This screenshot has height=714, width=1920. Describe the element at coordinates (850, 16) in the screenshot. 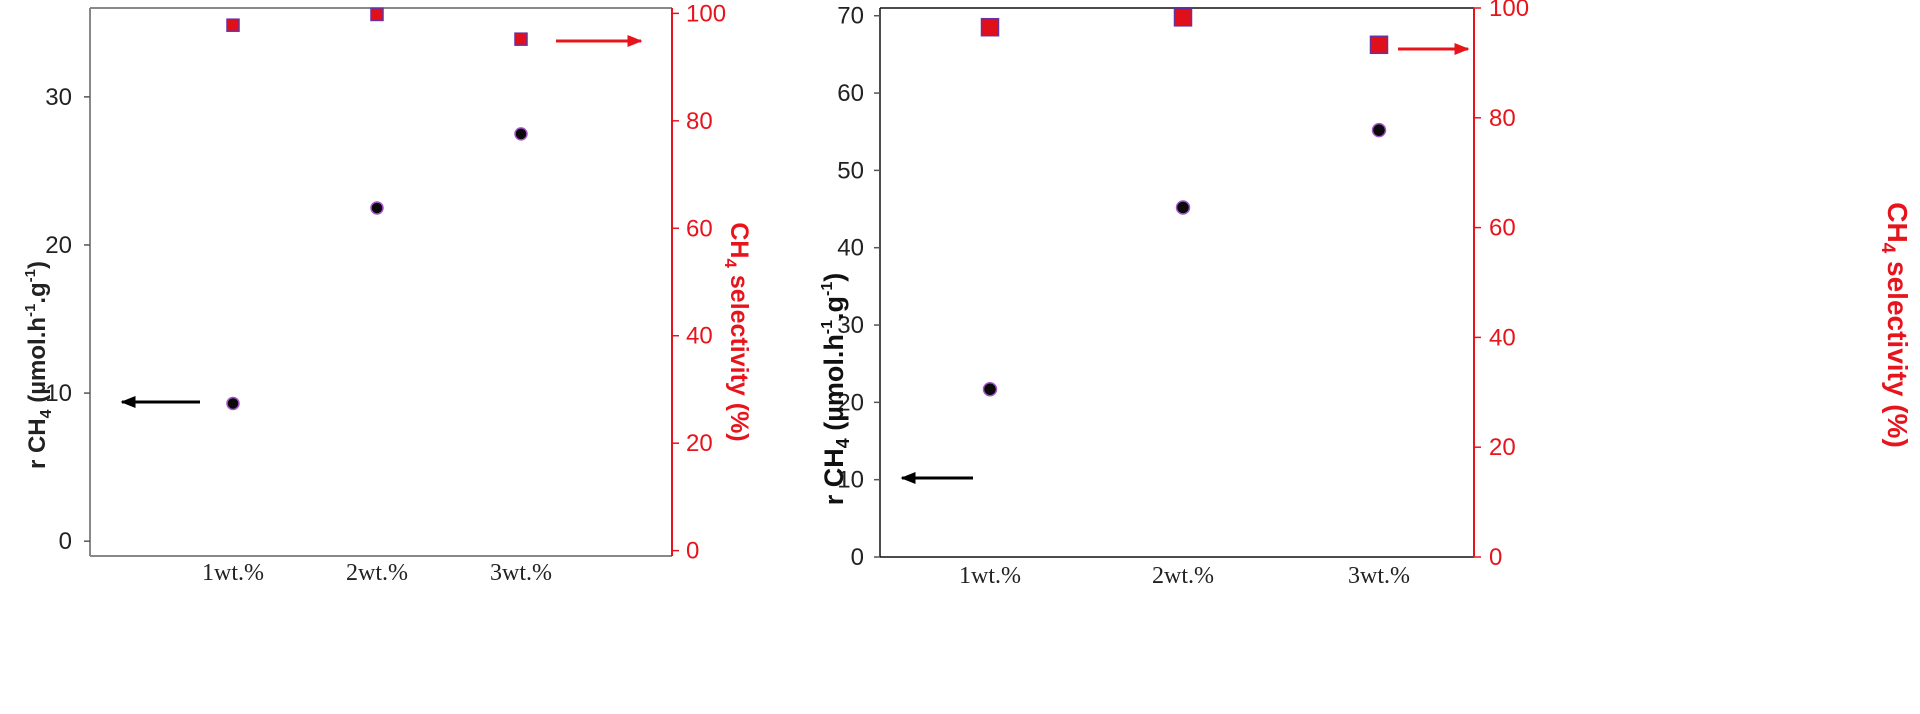

I see `y1-tick-label: 70` at that location.